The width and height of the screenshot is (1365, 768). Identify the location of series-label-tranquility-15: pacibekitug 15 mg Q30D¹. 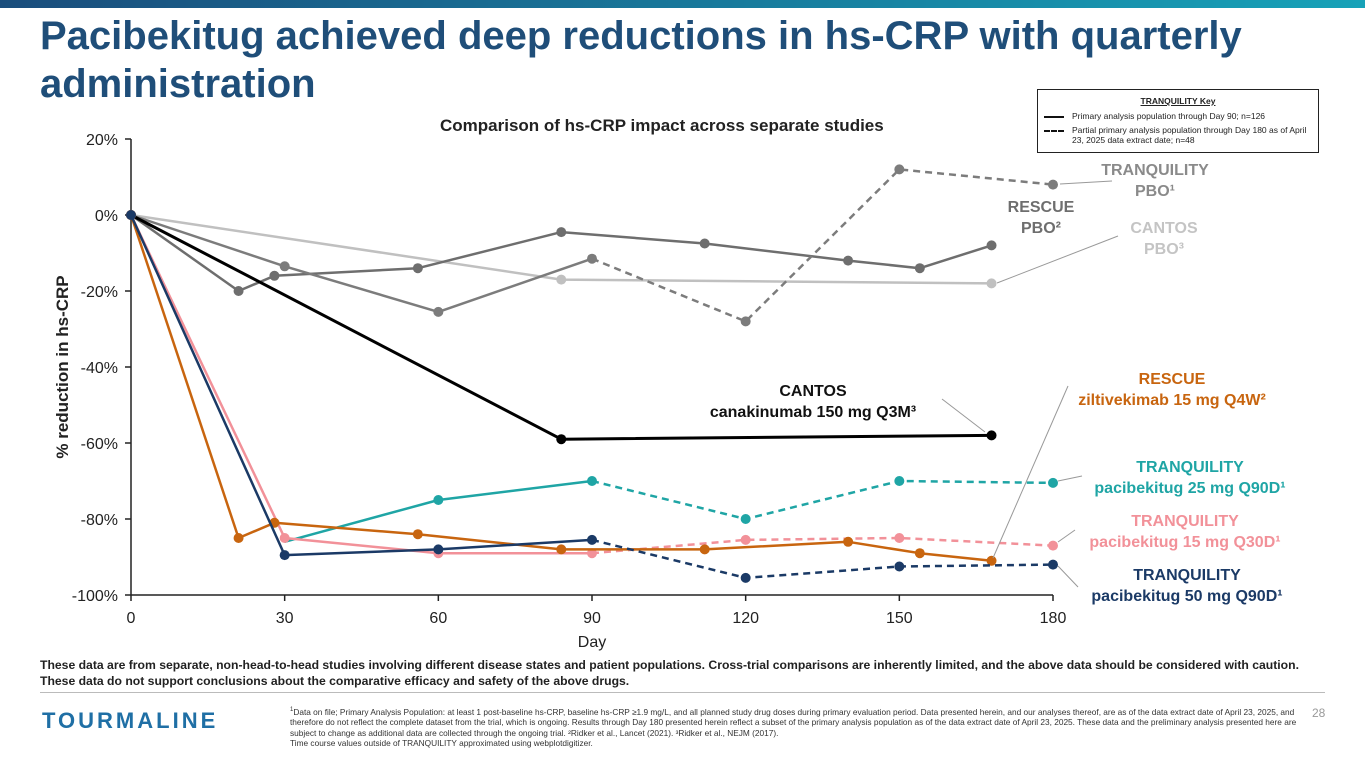
(1184, 542).